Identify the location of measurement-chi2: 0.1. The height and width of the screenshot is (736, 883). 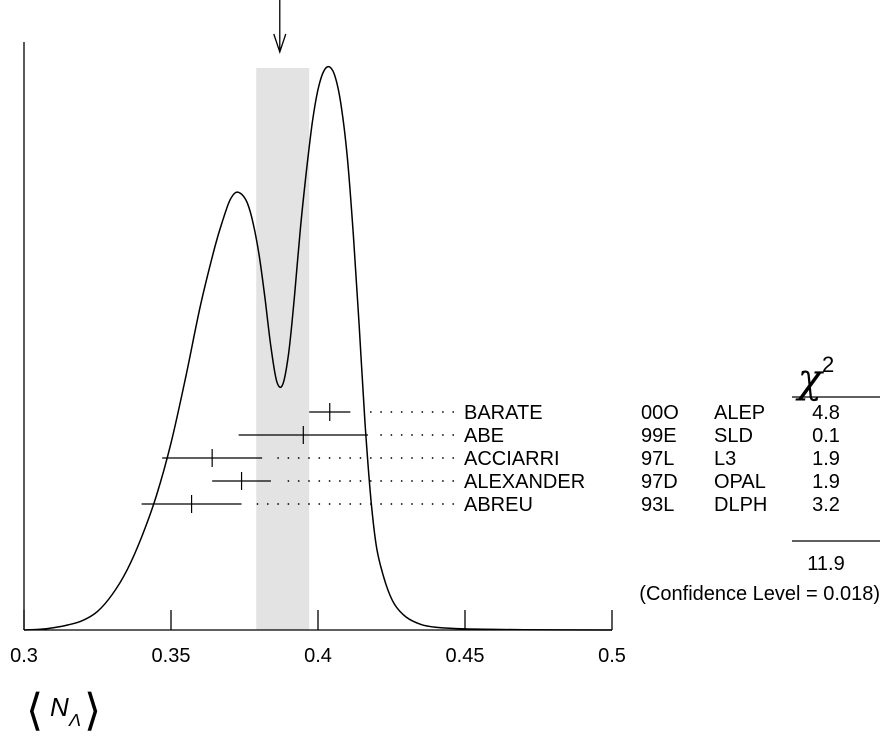
(826, 436).